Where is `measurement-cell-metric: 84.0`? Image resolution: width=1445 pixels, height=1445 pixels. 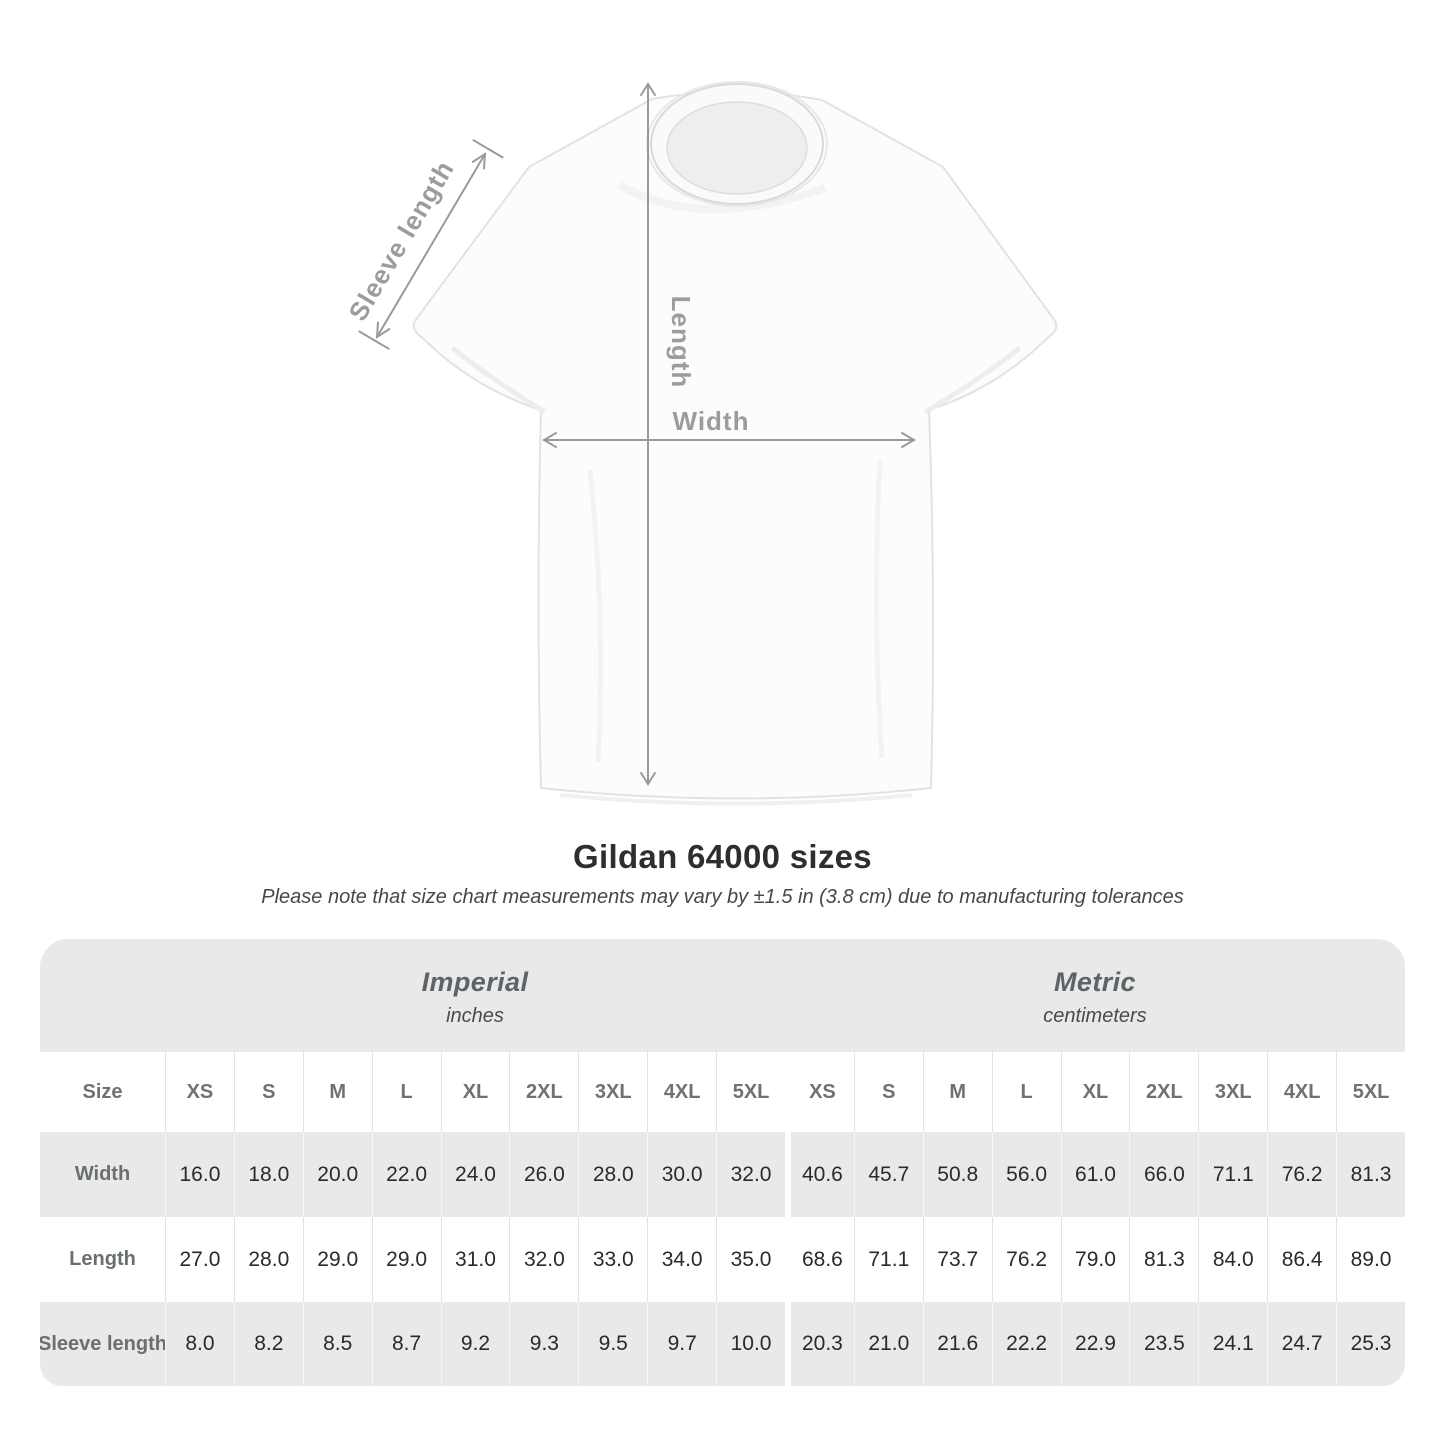 measurement-cell-metric: 84.0 is located at coordinates (1233, 1259).